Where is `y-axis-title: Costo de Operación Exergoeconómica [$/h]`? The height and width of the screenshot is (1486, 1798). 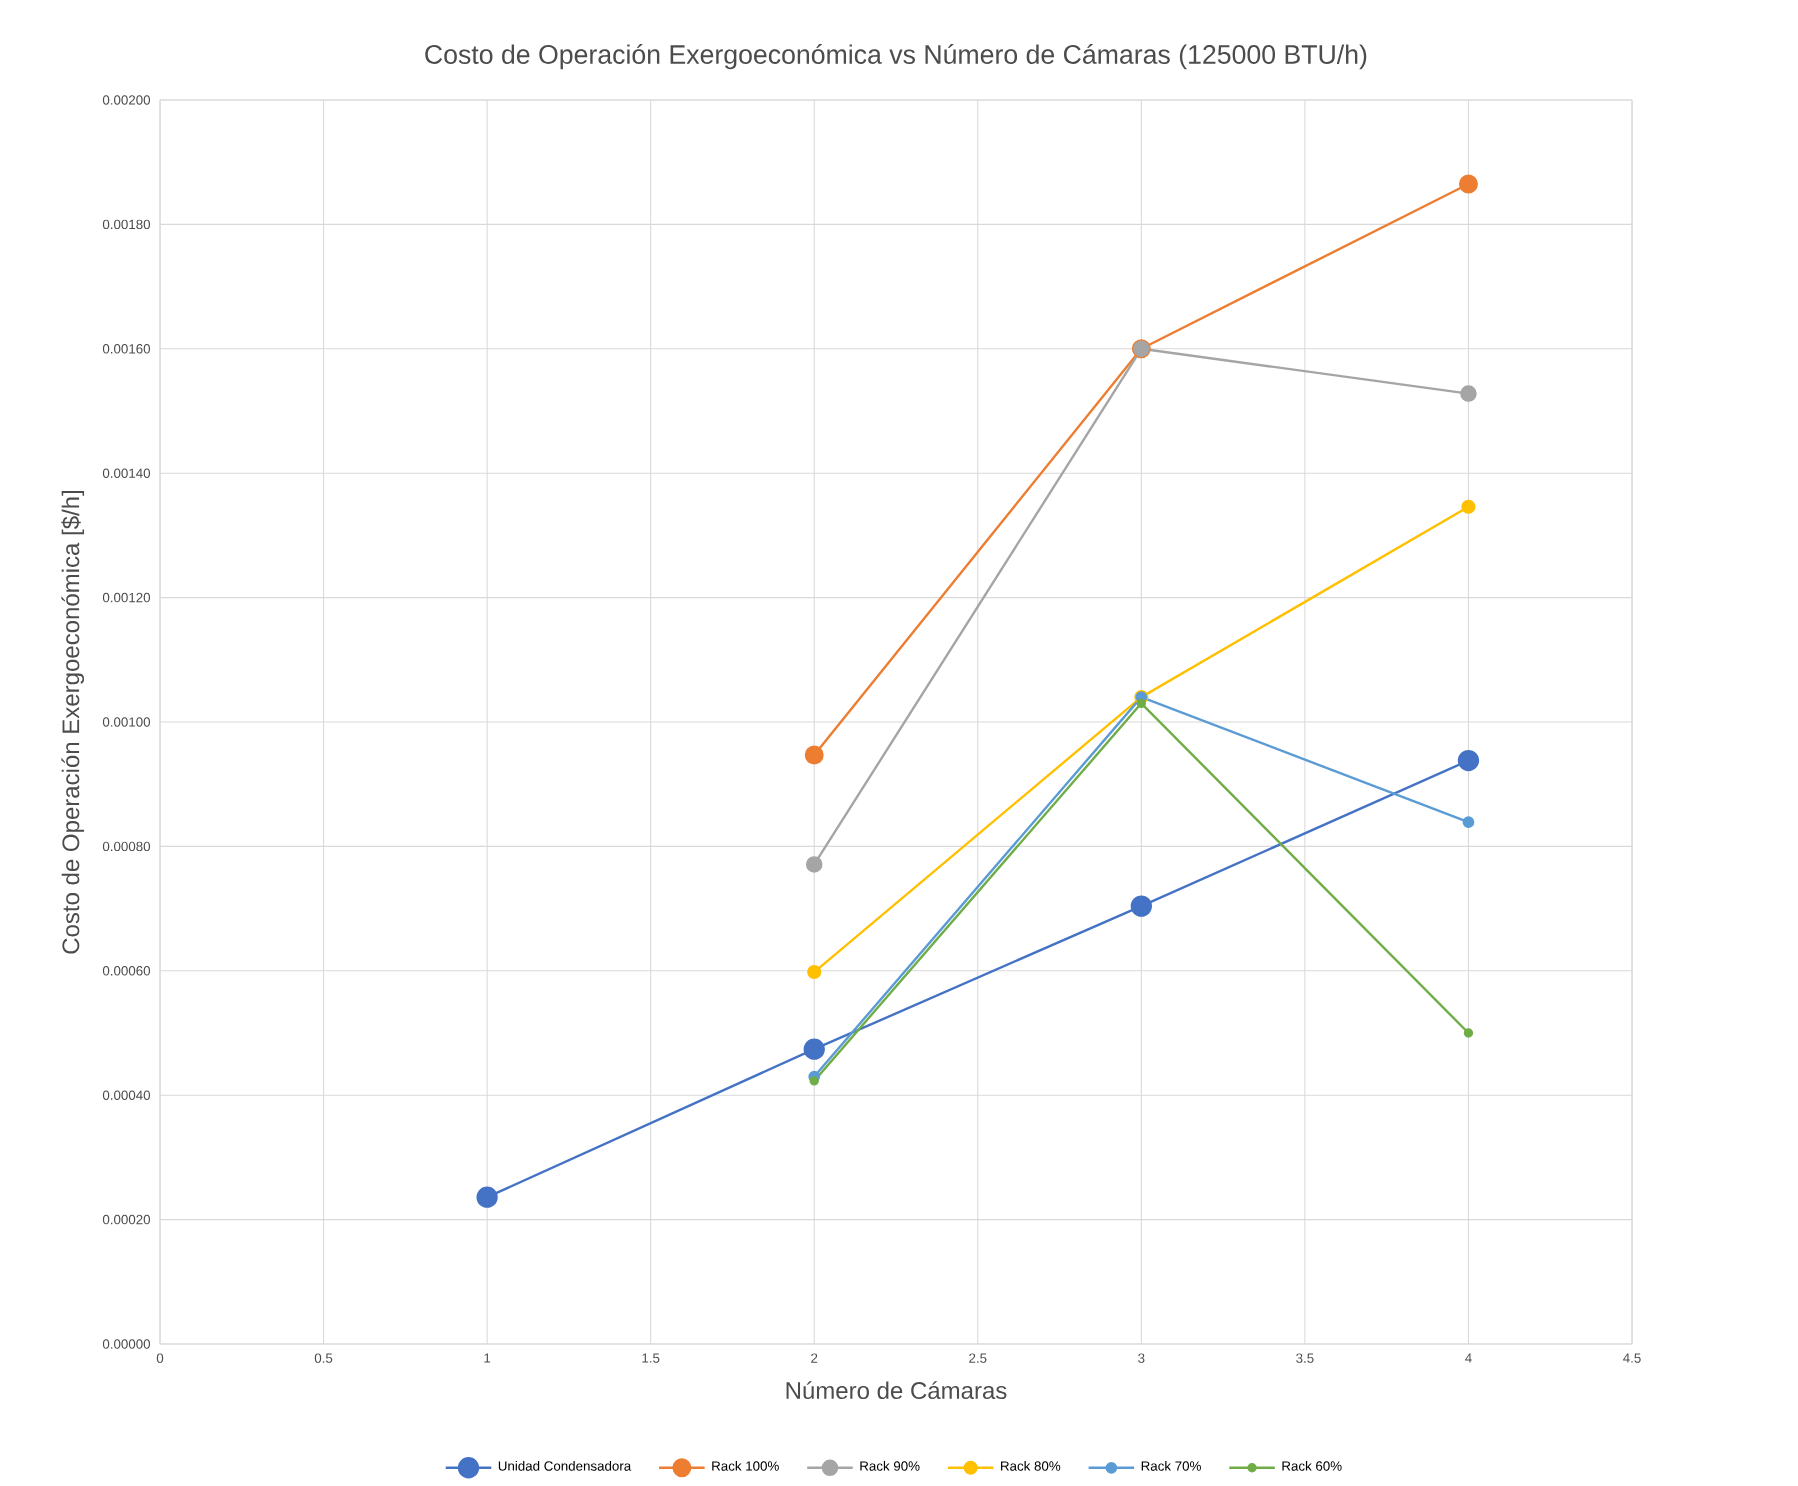 y-axis-title: Costo de Operación Exergoeconómica [$/h] is located at coordinates (73, 722).